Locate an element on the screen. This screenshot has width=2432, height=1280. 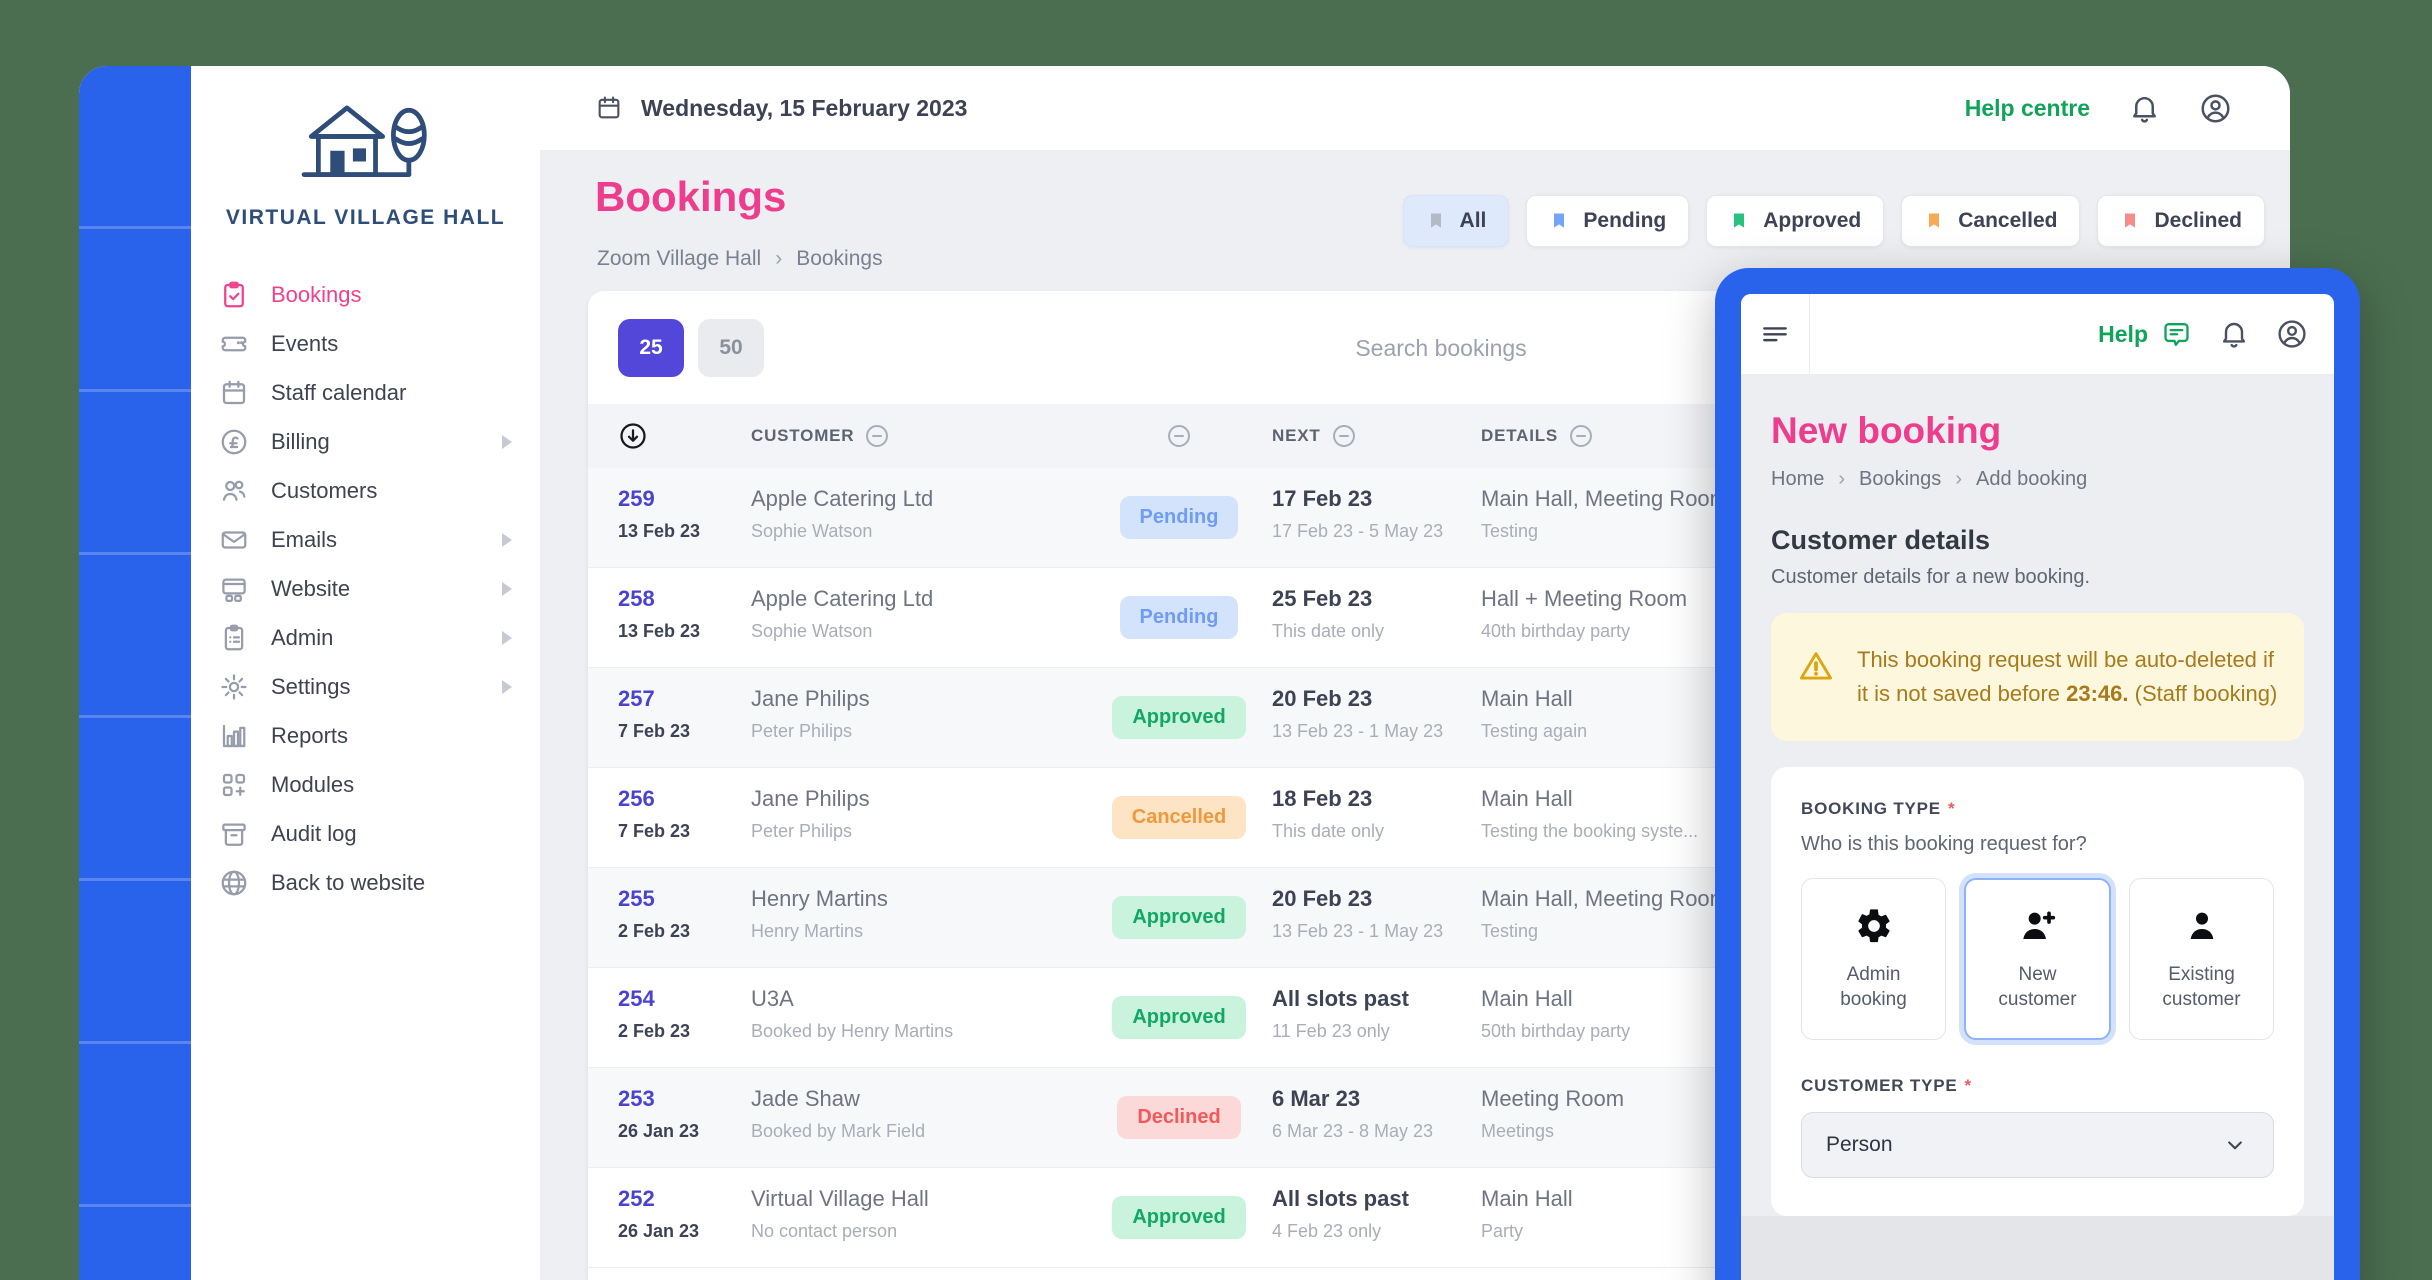
sidebar-item-audit-log: Audit log is located at coordinates (365, 833).